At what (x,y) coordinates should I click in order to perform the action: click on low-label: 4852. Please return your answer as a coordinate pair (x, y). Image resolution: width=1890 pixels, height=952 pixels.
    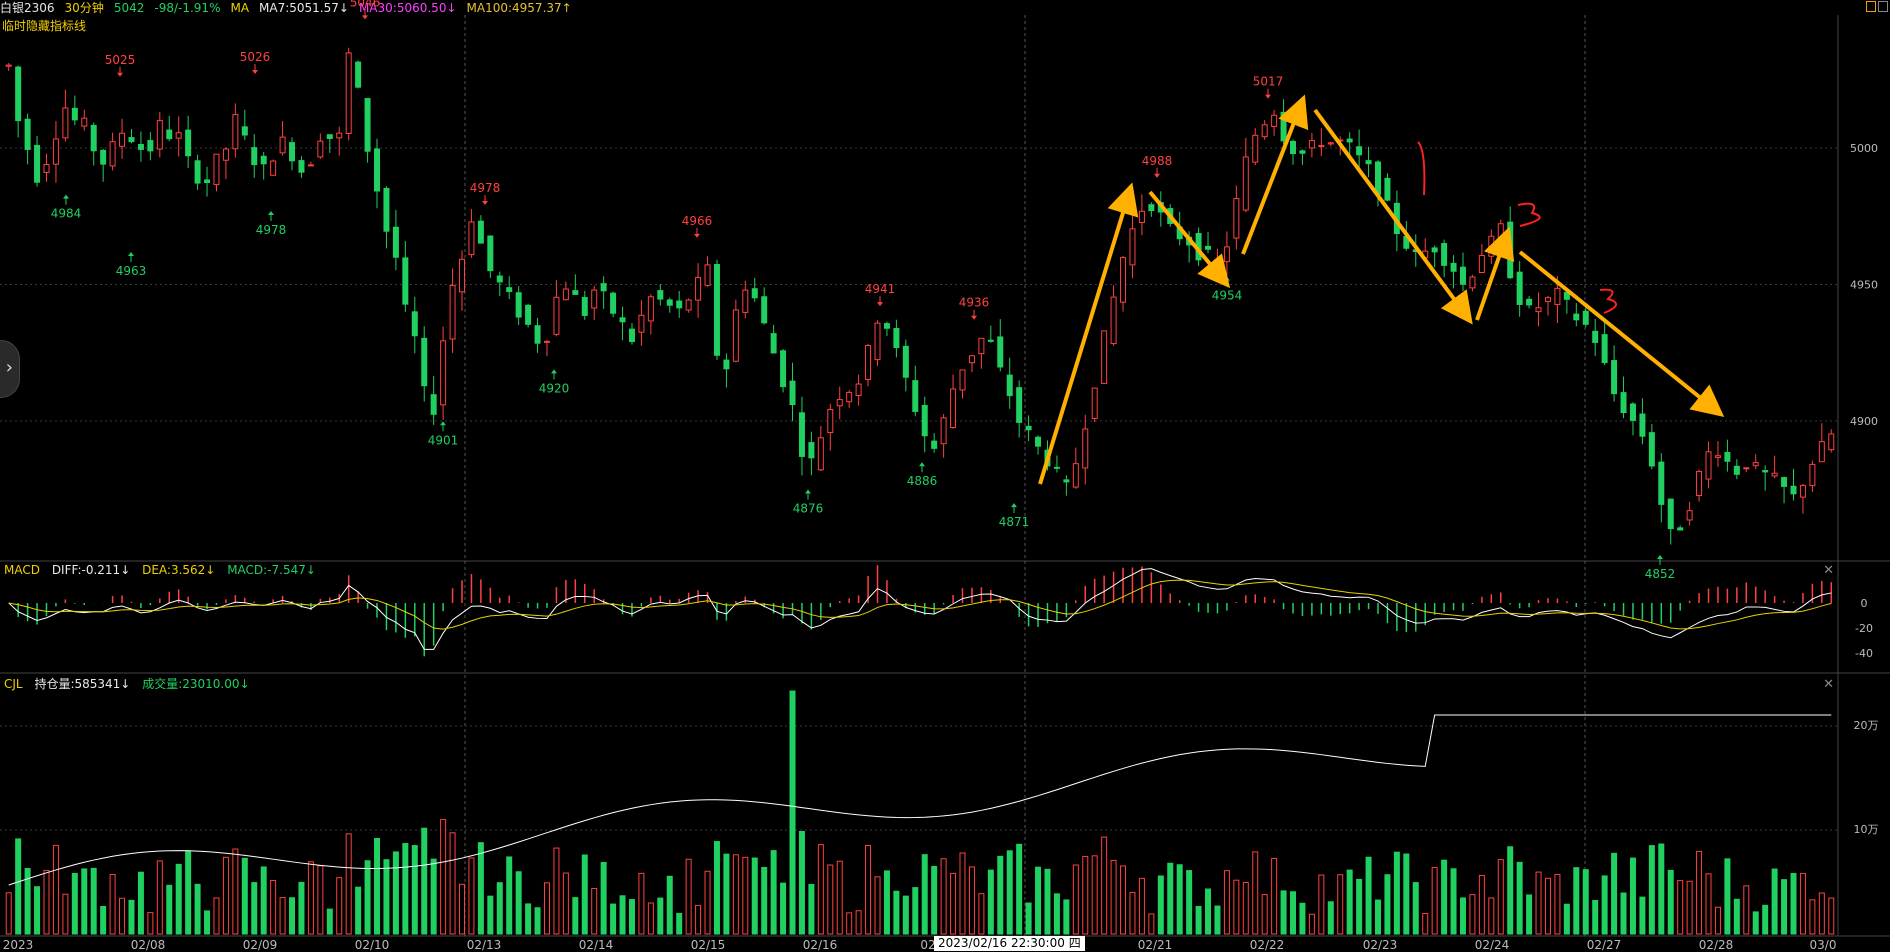
    Looking at the image, I should click on (1660, 574).